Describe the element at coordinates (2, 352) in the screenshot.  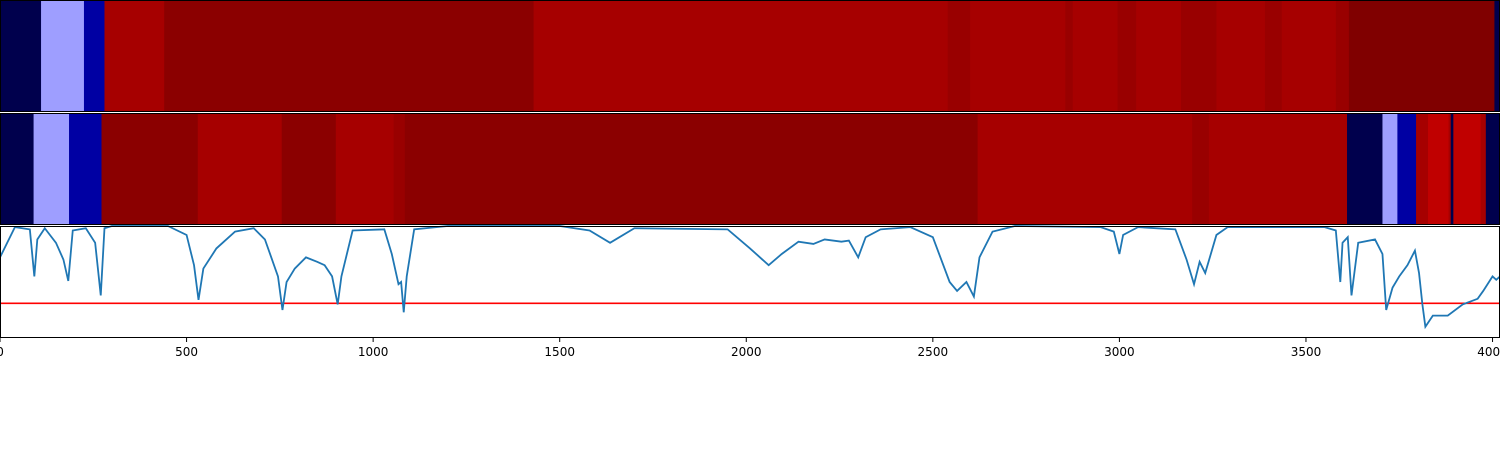
I see `x-tick-label-0: 0` at that location.